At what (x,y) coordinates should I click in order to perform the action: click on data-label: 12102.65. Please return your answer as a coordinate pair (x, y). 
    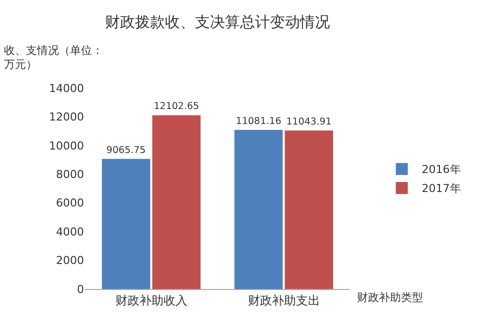
    Looking at the image, I should click on (177, 106).